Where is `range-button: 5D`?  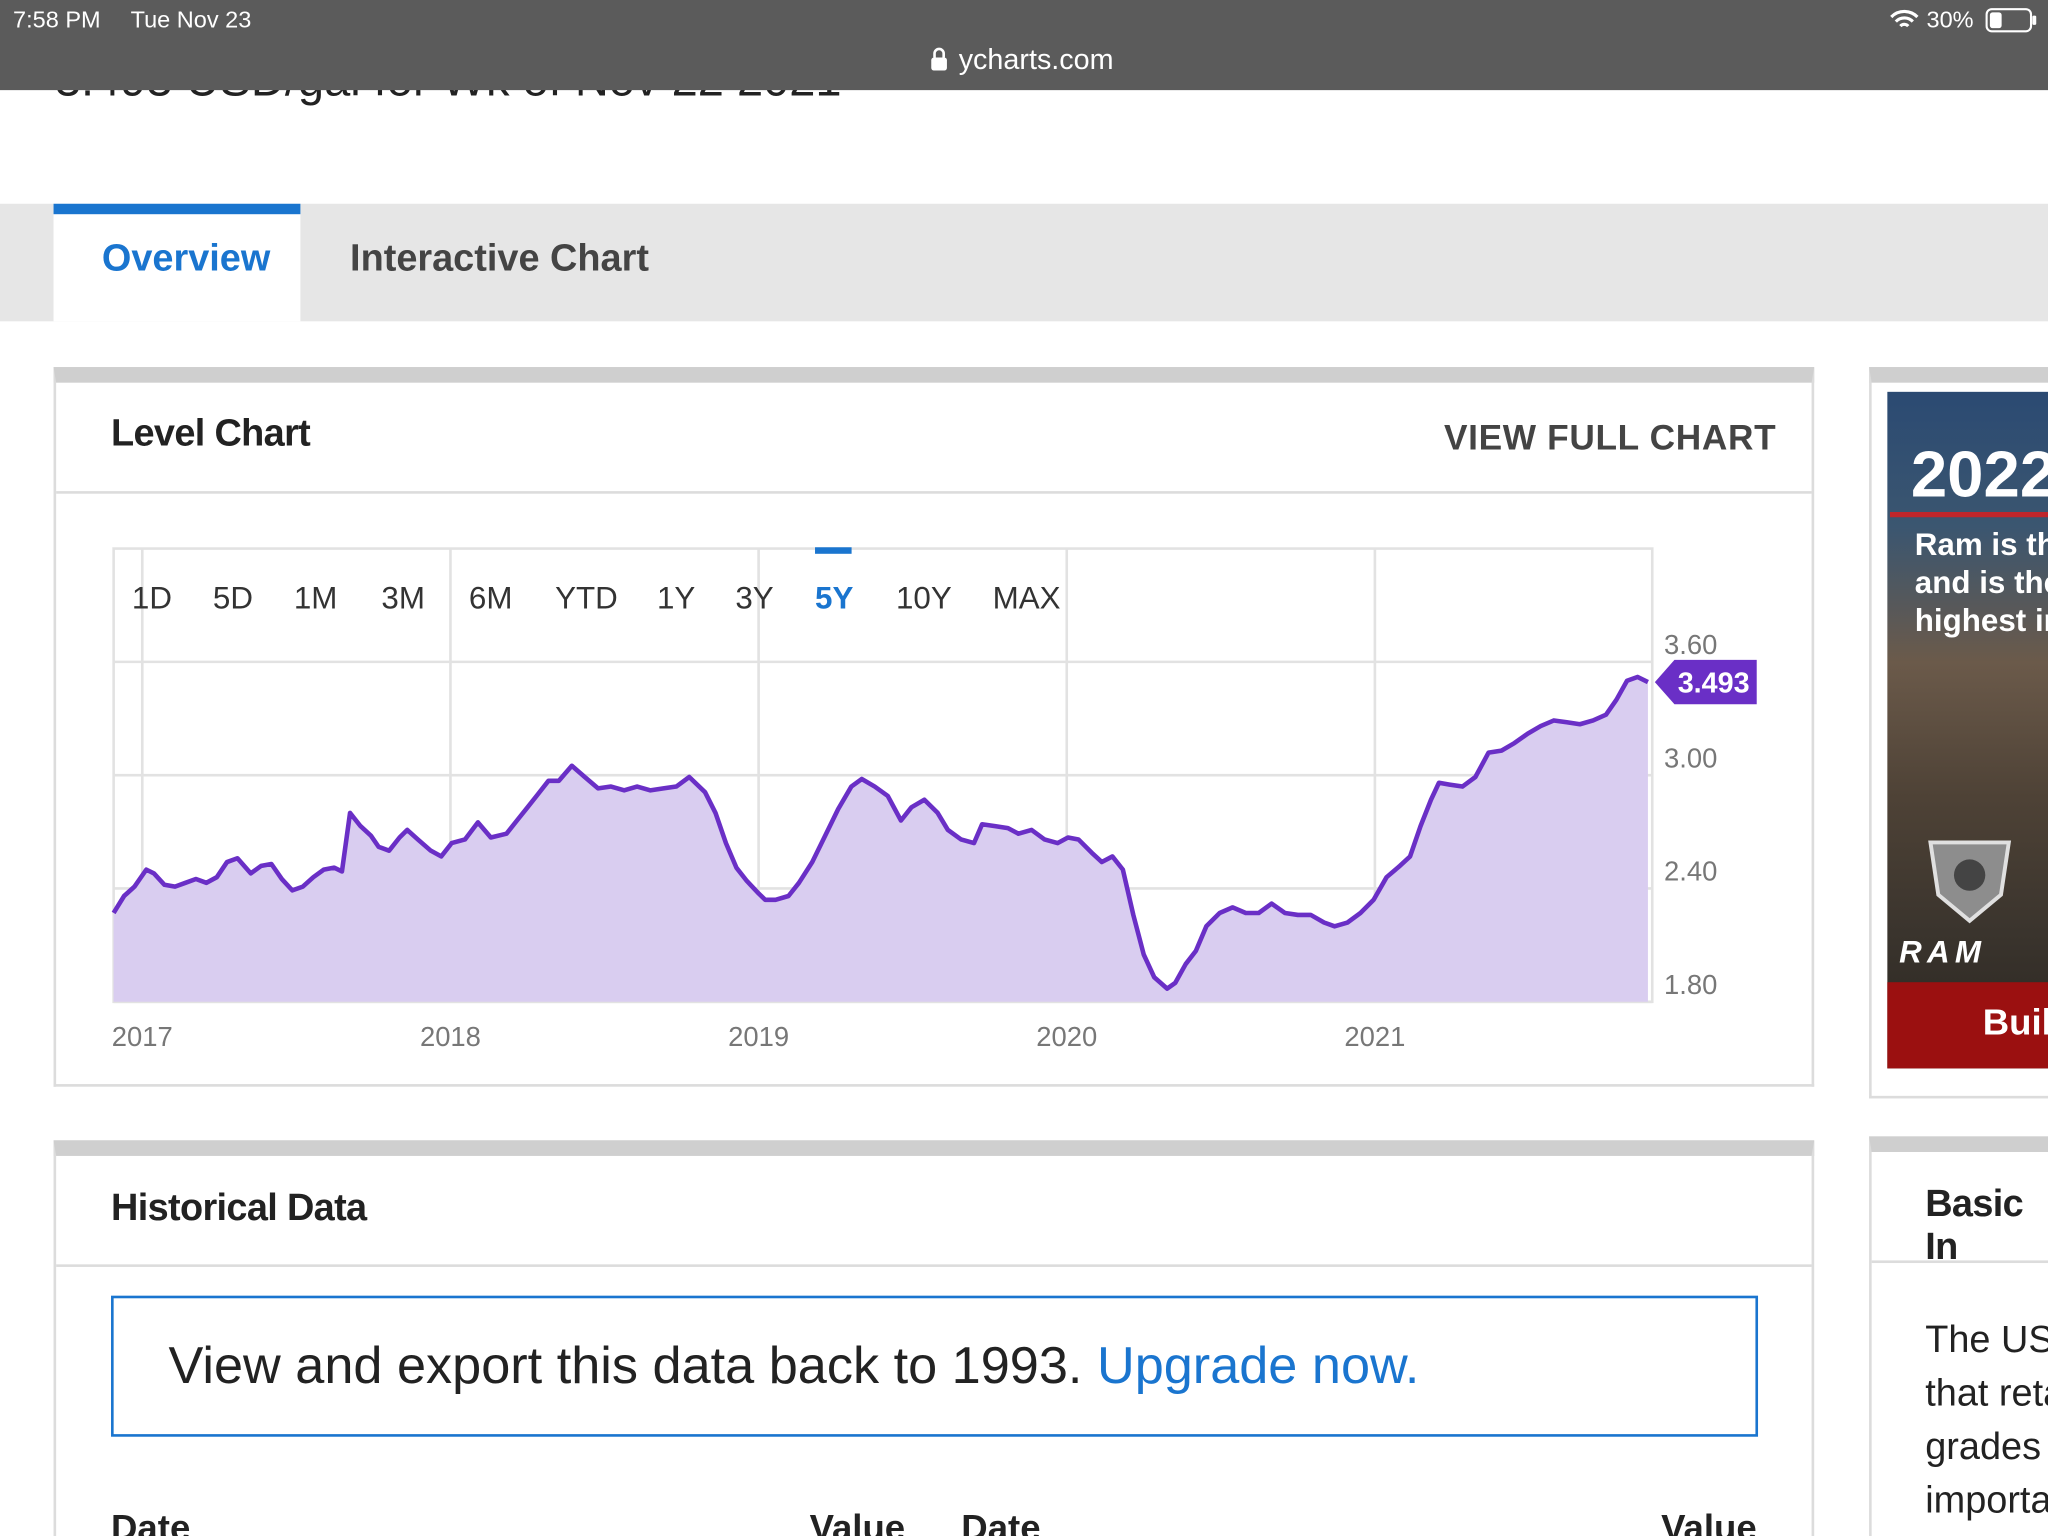 range-button: 5D is located at coordinates (232, 599).